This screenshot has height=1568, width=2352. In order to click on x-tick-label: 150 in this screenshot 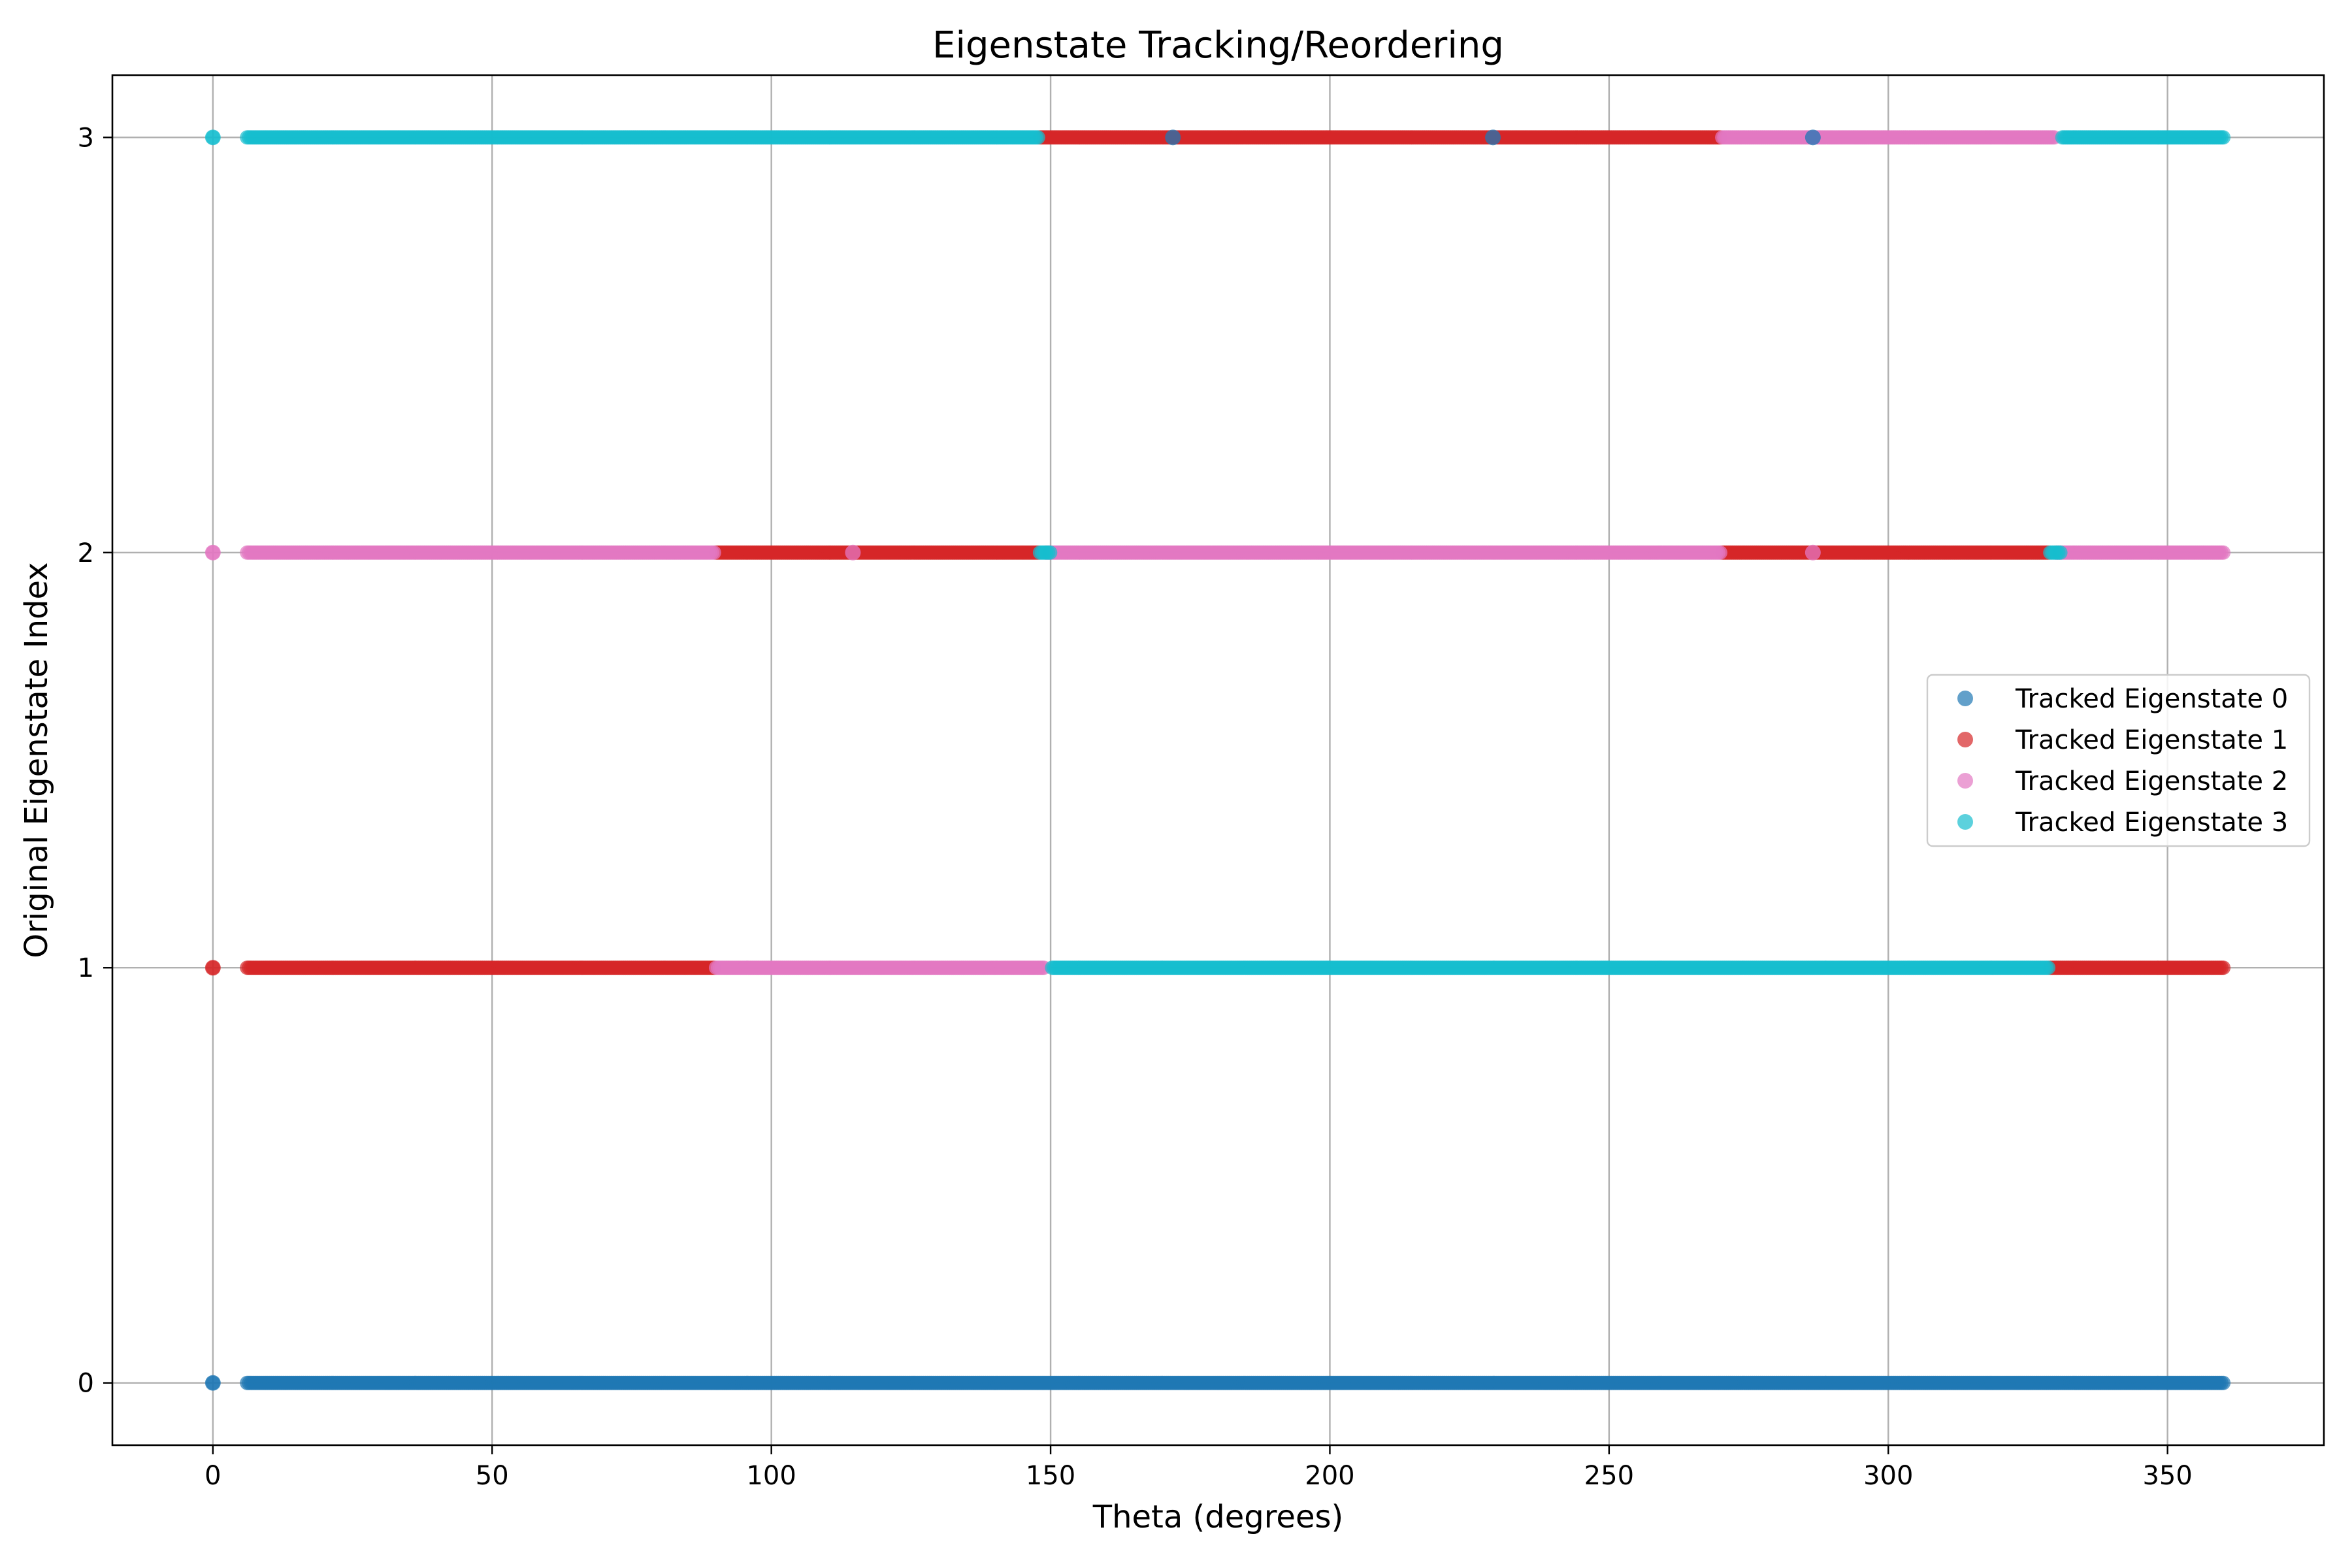, I will do `click(1050, 1476)`.